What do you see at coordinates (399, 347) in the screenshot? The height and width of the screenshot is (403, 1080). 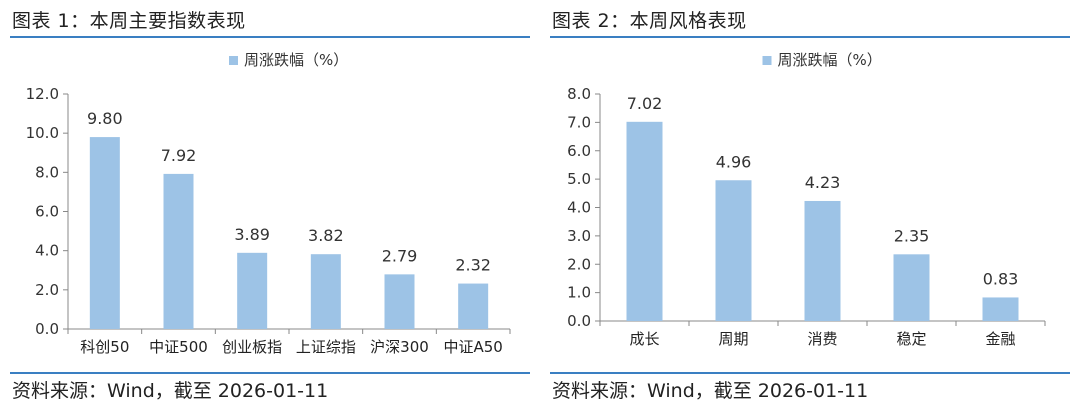 I see `category-label: 沪深300` at bounding box center [399, 347].